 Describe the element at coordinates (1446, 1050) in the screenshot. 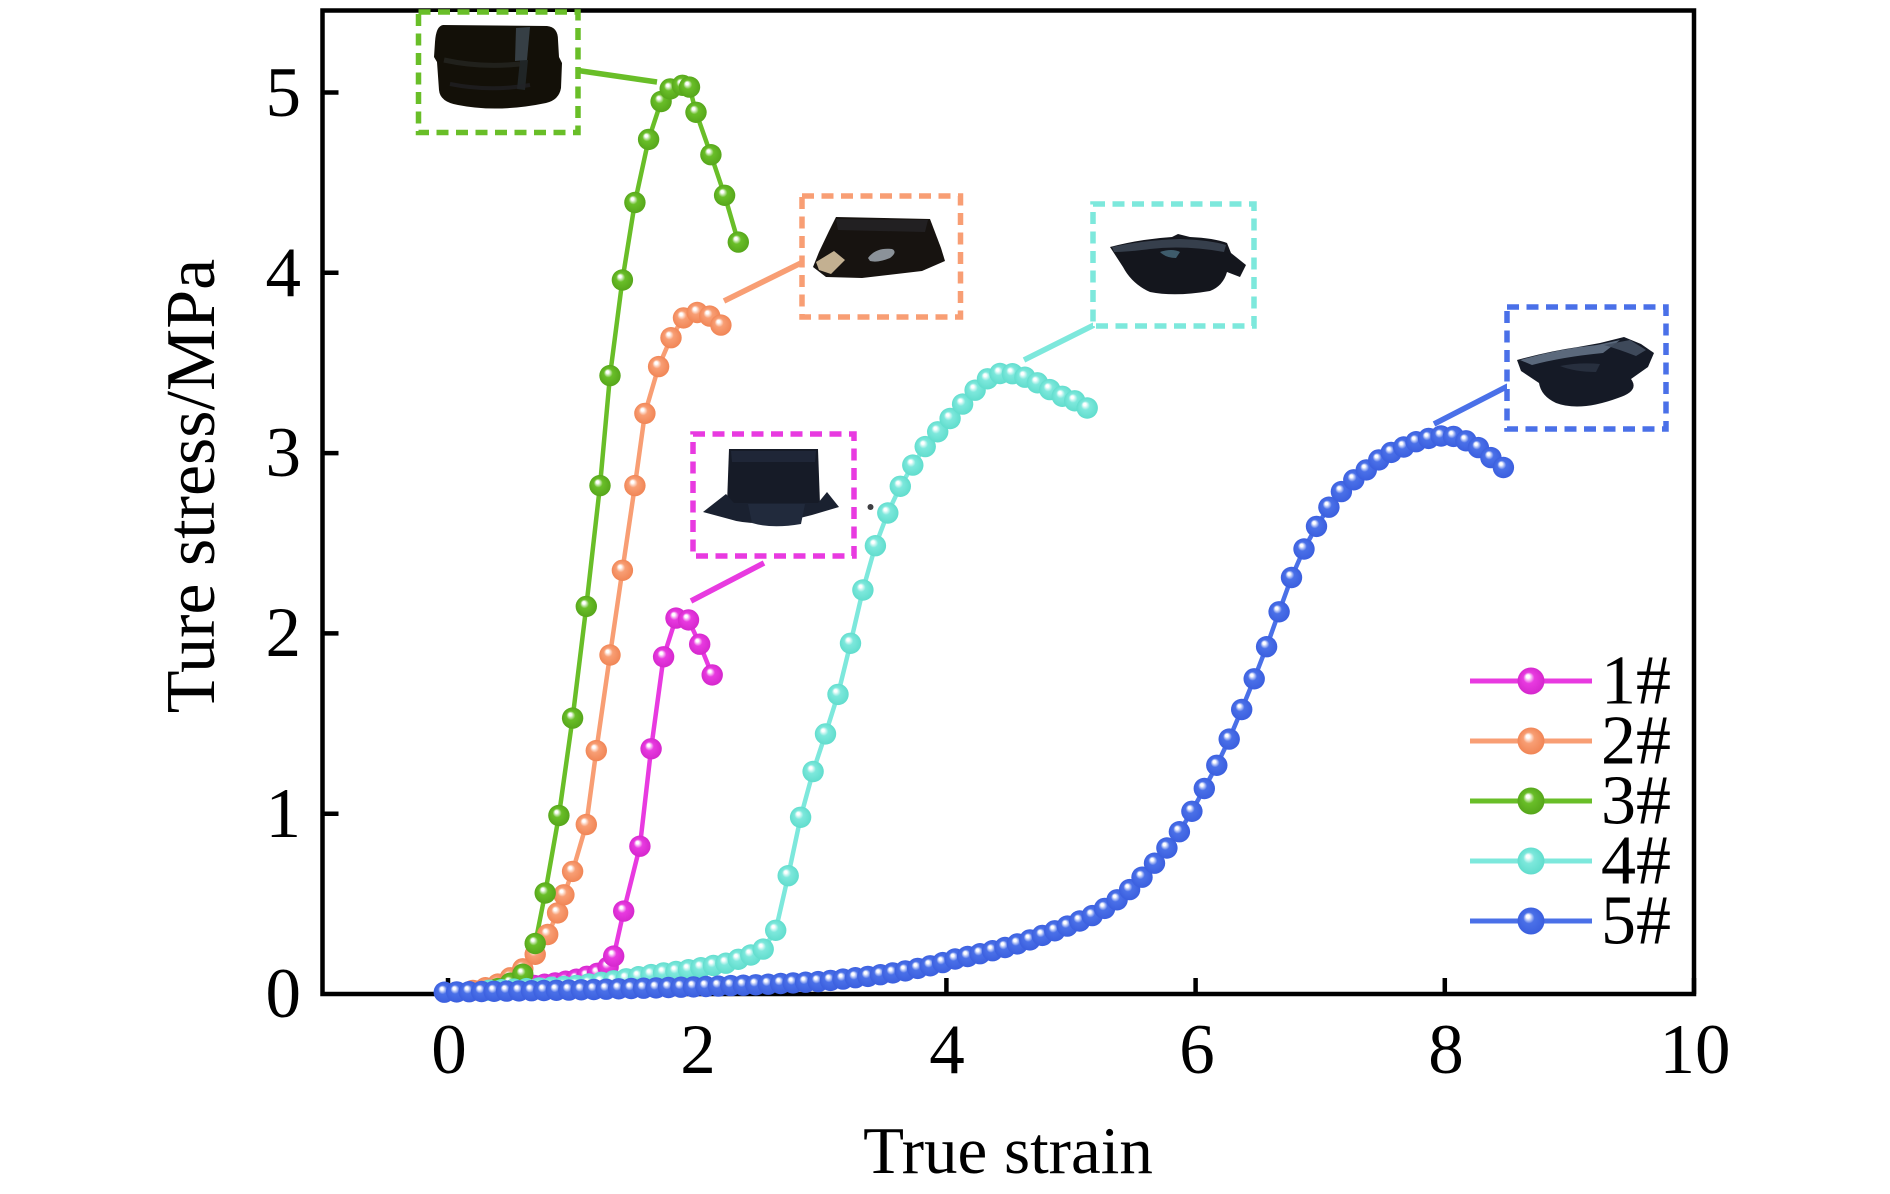

I see `svg-text: 8` at that location.